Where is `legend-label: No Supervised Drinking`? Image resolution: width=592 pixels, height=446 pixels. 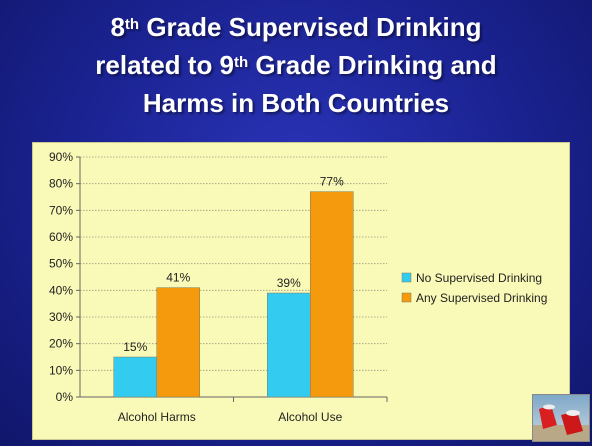 legend-label: No Supervised Drinking is located at coordinates (479, 278).